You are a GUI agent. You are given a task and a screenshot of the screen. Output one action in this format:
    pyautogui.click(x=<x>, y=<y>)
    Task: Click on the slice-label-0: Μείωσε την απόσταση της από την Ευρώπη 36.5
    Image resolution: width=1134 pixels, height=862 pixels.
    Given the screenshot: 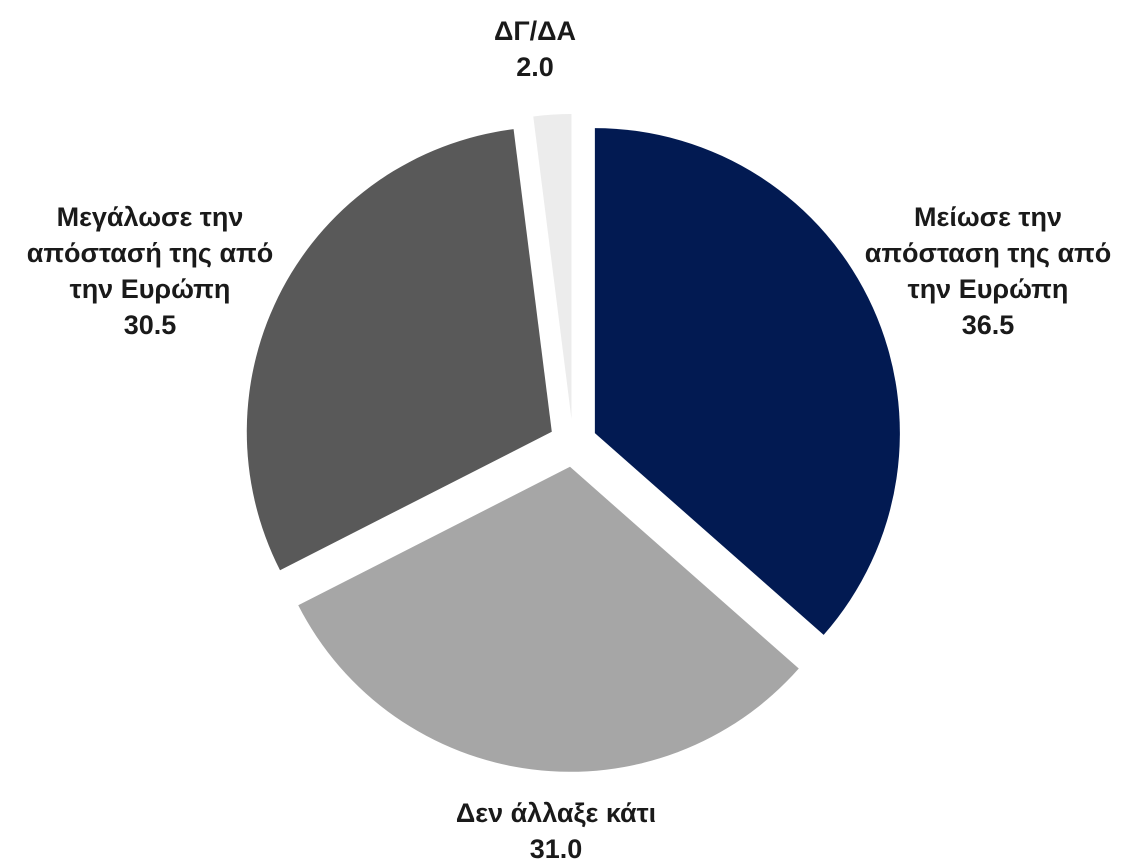 What is the action you would take?
    pyautogui.click(x=988, y=271)
    